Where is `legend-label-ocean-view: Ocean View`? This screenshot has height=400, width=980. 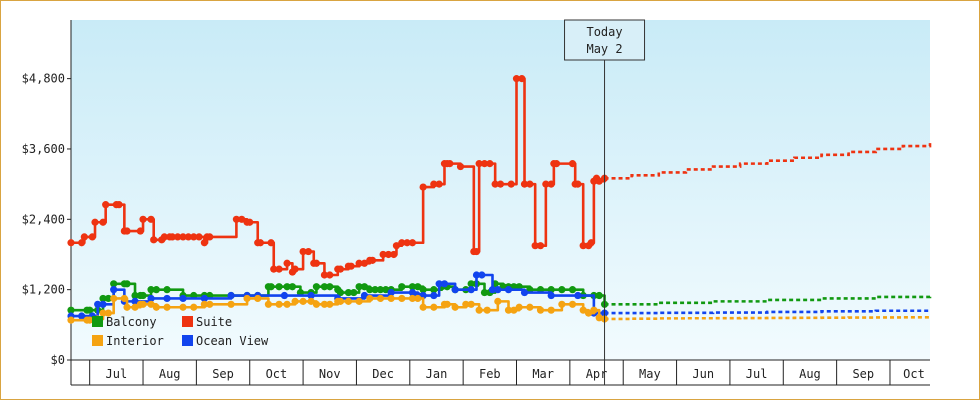 legend-label-ocean-view: Ocean View is located at coordinates (232, 341).